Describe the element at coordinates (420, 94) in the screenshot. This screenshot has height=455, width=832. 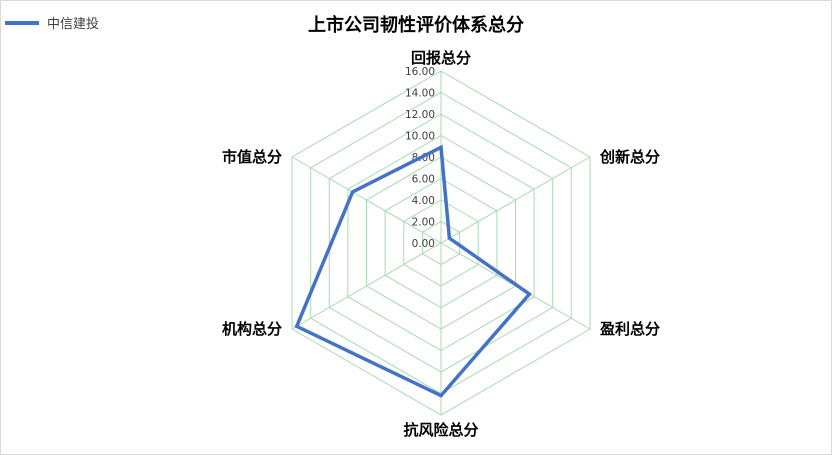
I see `tick-label: 14.00` at that location.